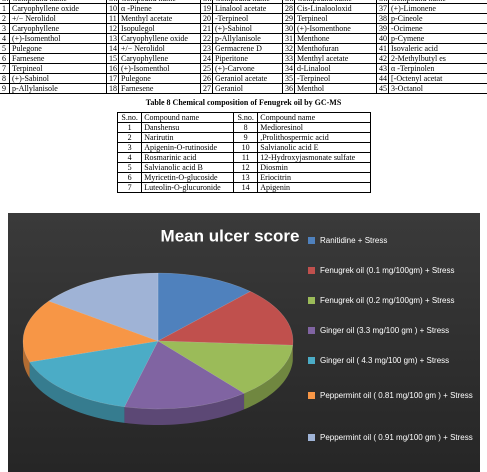 This screenshot has width=487, height=472. I want to click on legend-label: Fenugrek oil (0.1 mg/100gm) + Stress, so click(387, 270).